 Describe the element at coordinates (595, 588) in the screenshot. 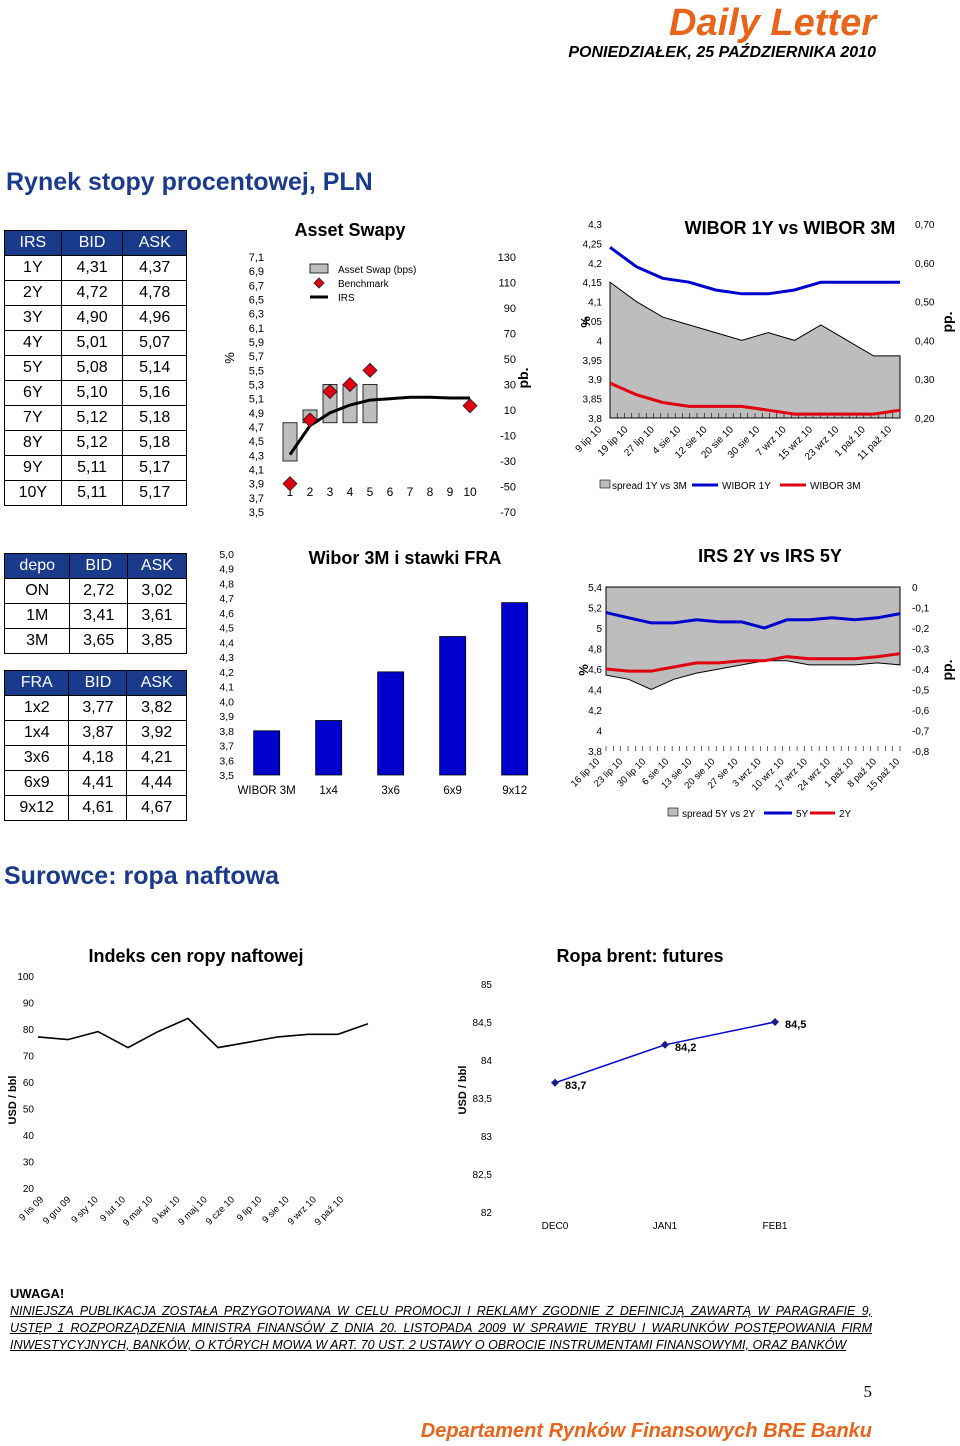

I see `y-tick-label: 5,4` at that location.